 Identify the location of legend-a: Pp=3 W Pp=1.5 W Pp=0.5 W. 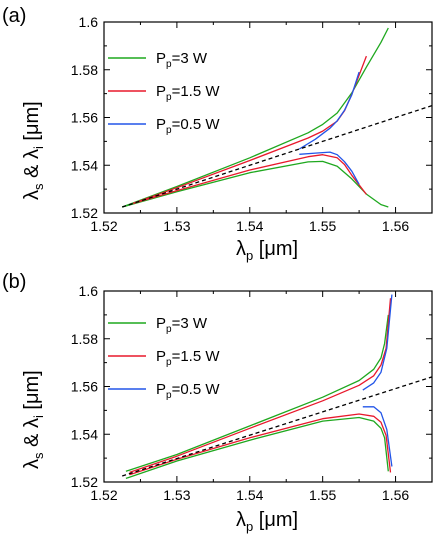
(164, 93).